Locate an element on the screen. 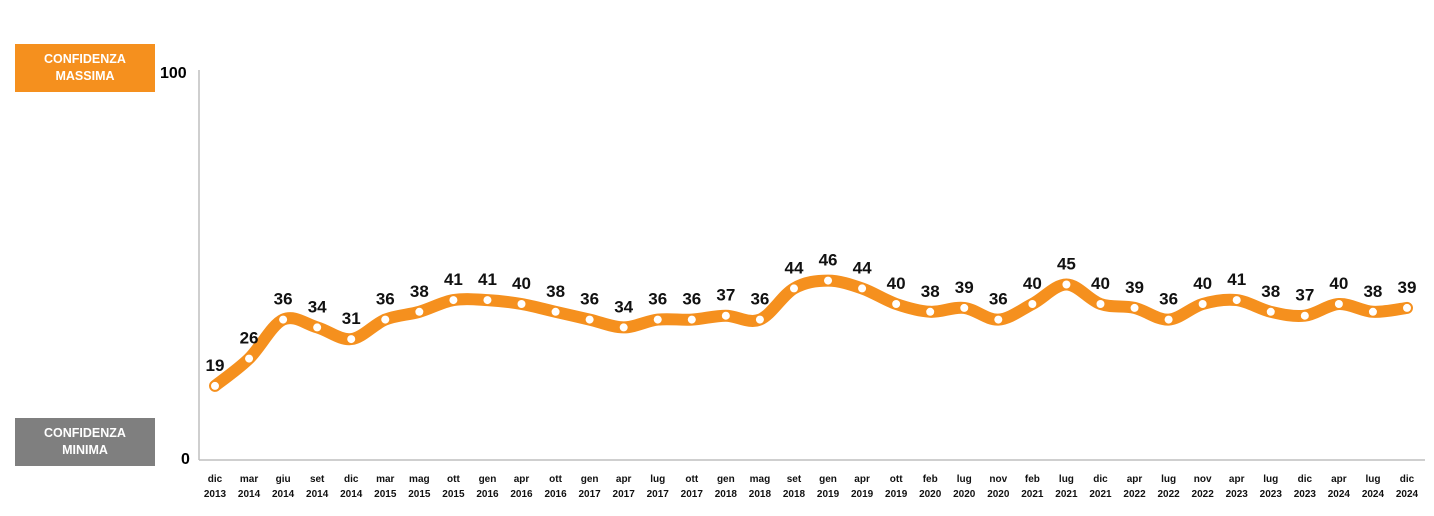  x-tick-year: 2019 is located at coordinates (896, 494).